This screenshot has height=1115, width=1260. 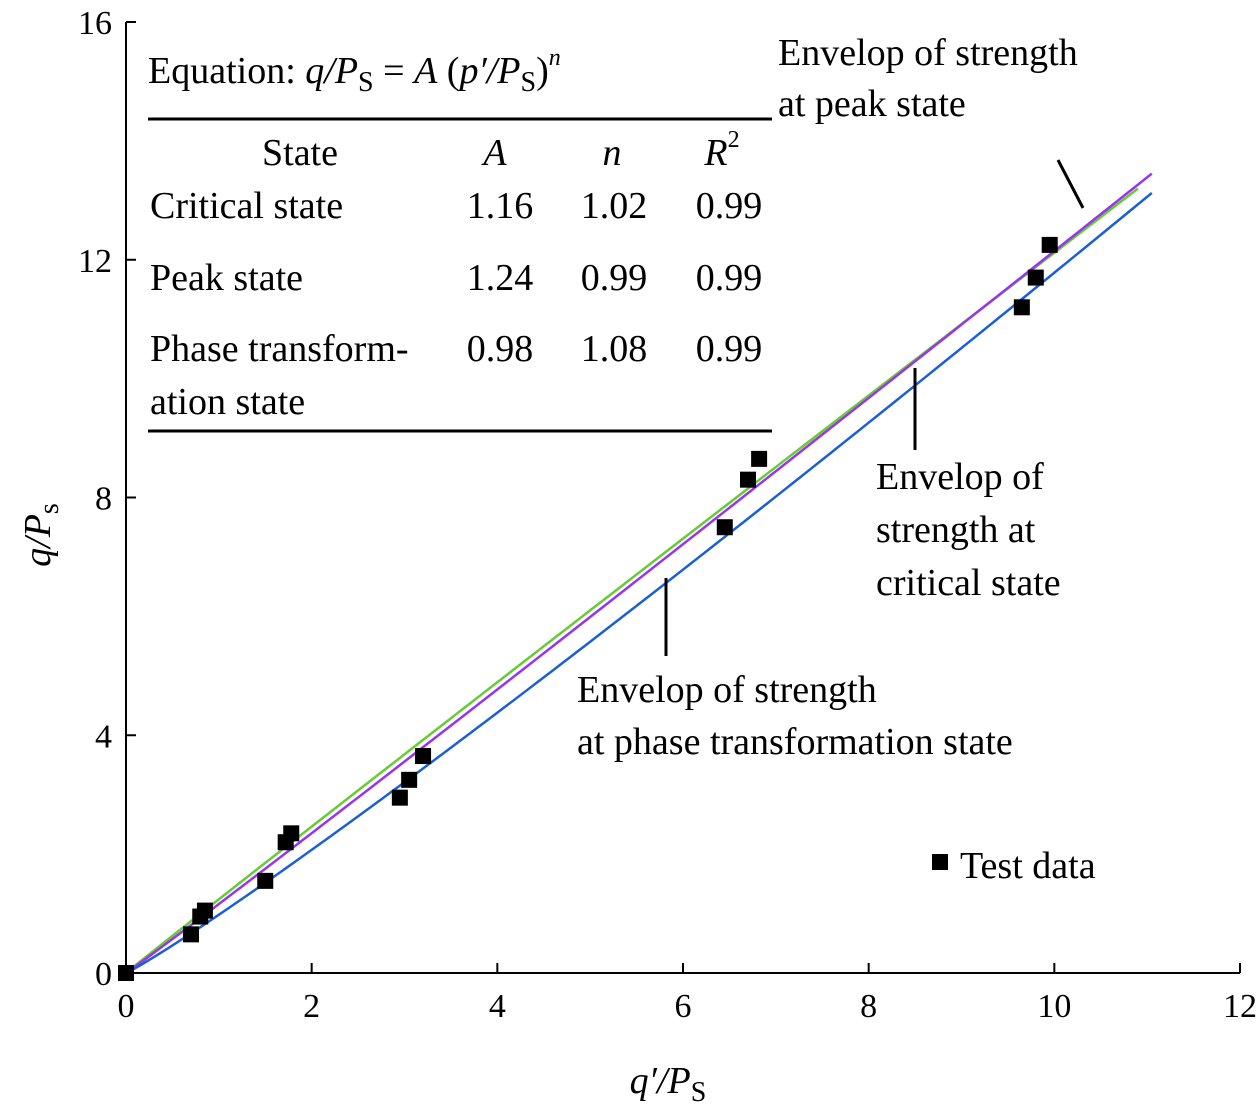 What do you see at coordinates (960, 477) in the screenshot?
I see `annotation-critical: Envelop of` at bounding box center [960, 477].